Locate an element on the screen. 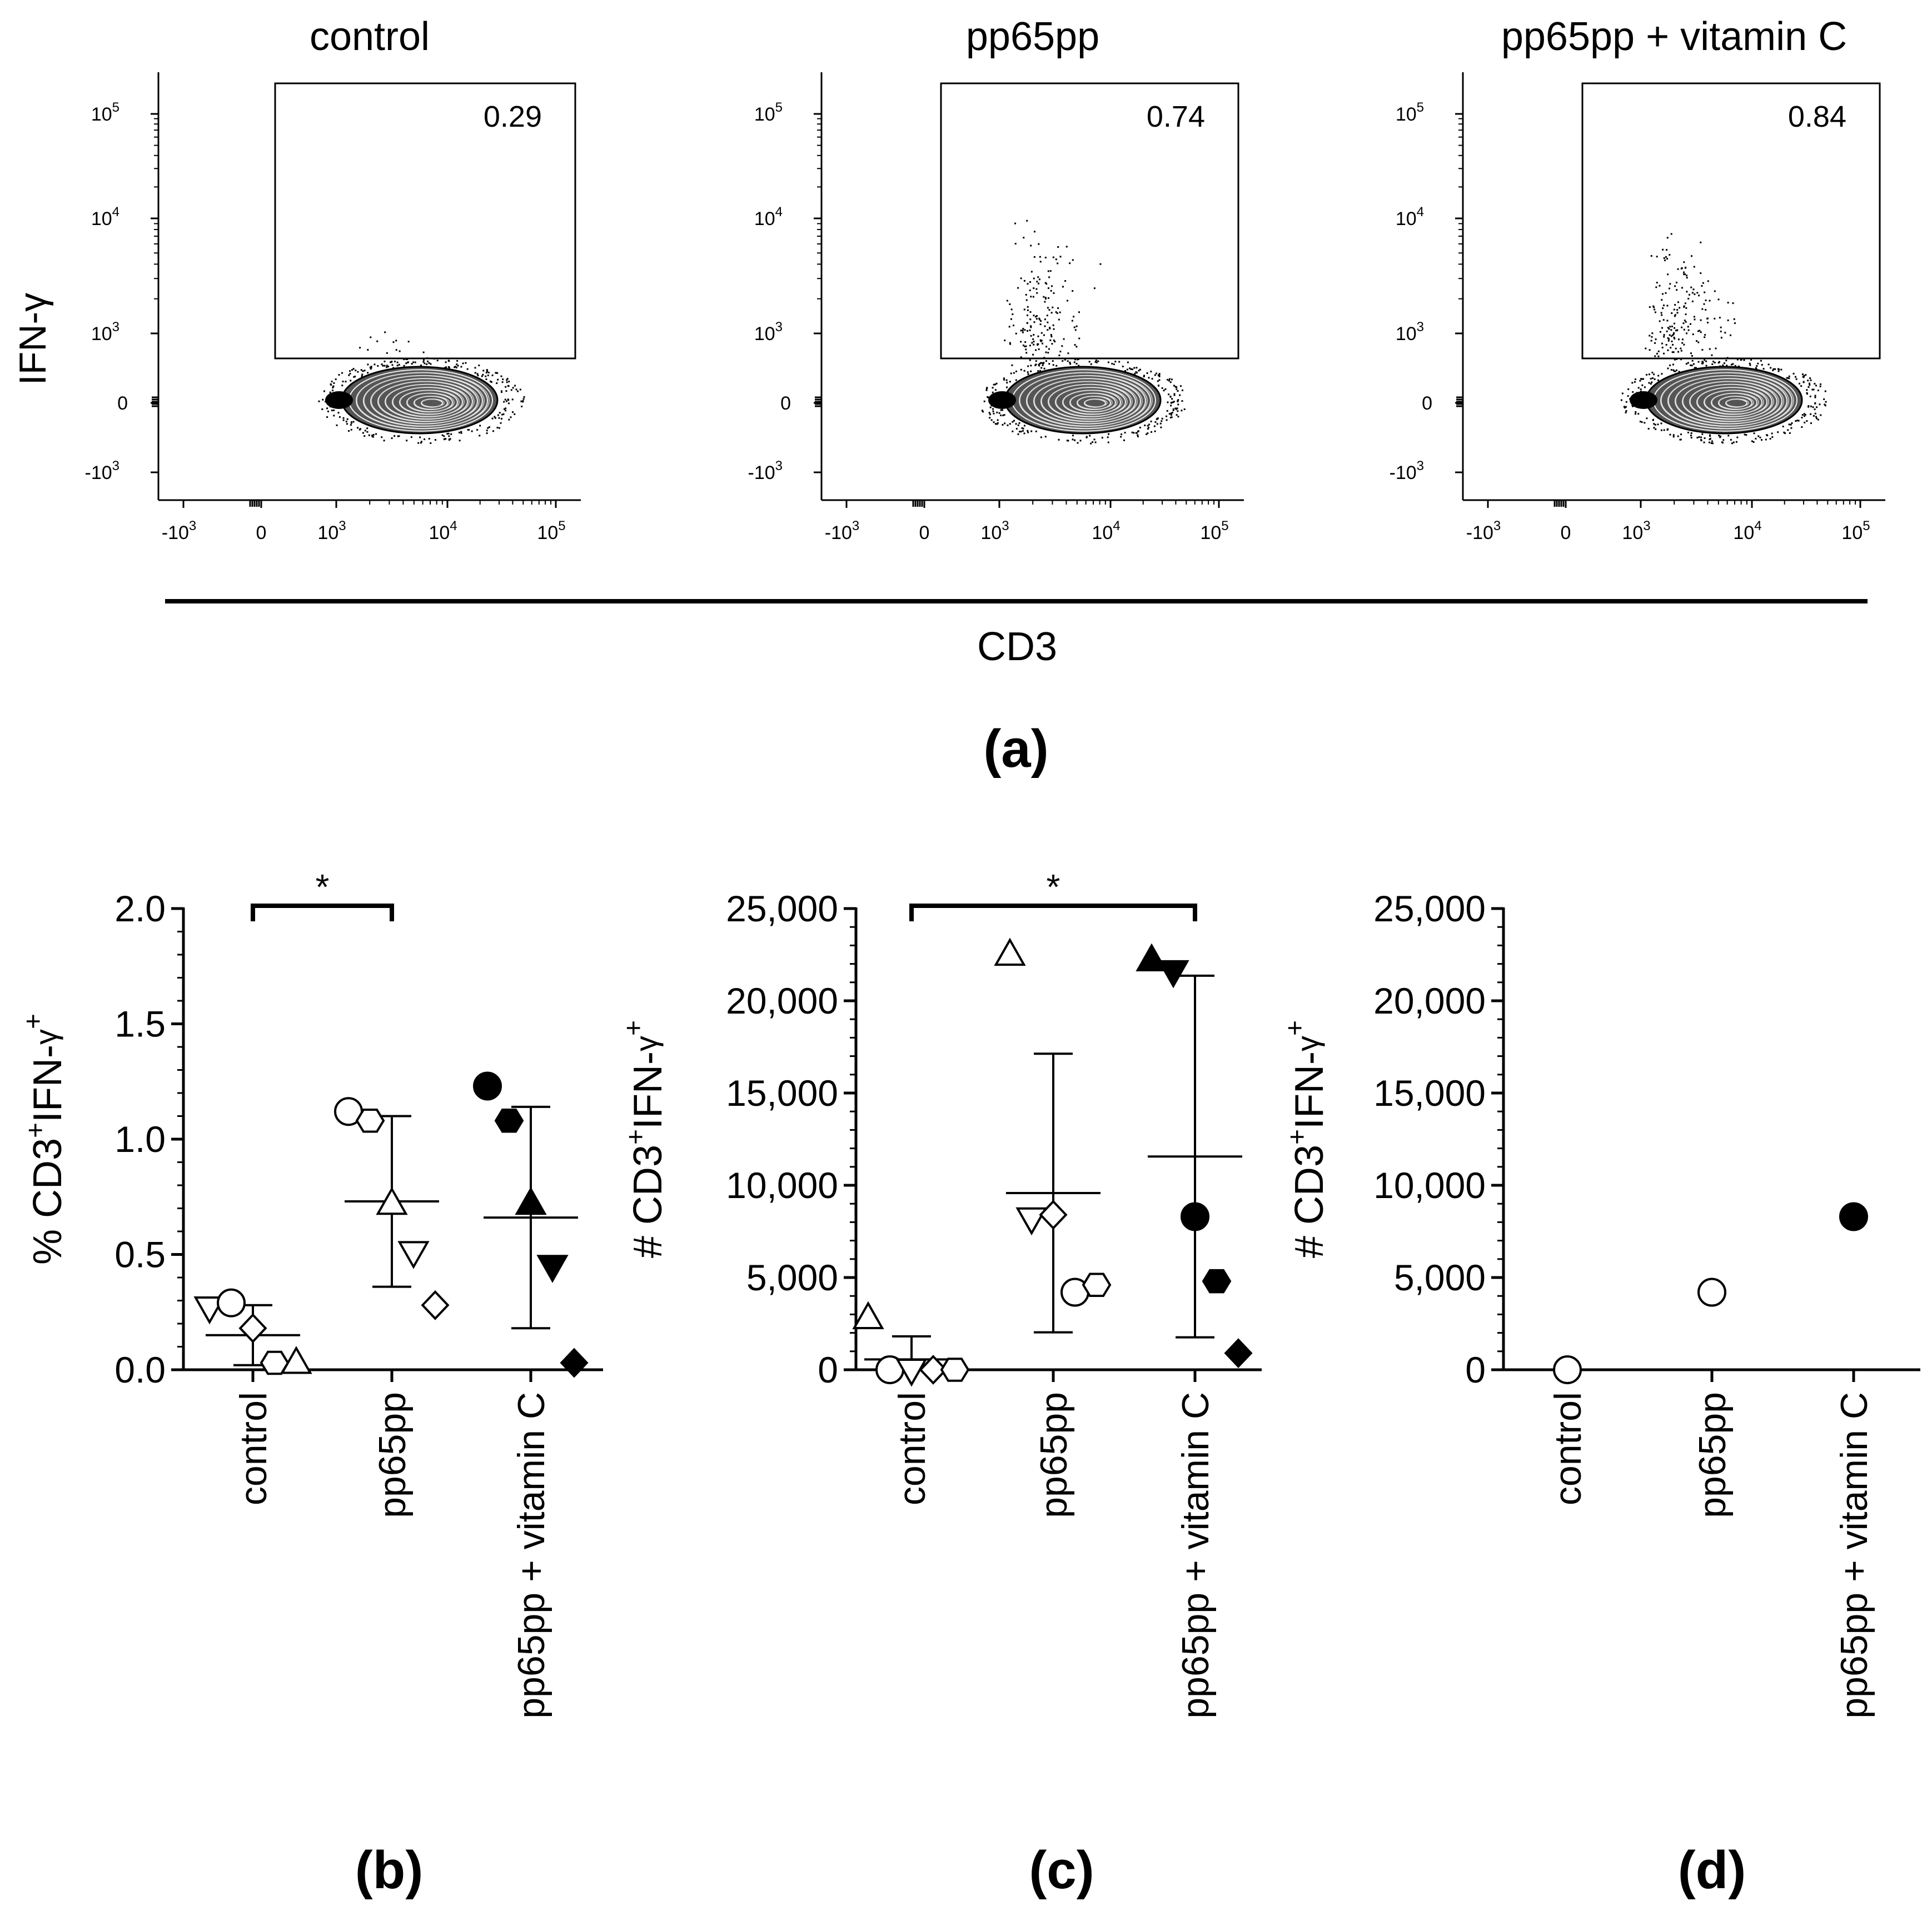 The image size is (1932, 1926). y-axis-label: # CD3+IFN-γ+ is located at coordinates (645, 1139).